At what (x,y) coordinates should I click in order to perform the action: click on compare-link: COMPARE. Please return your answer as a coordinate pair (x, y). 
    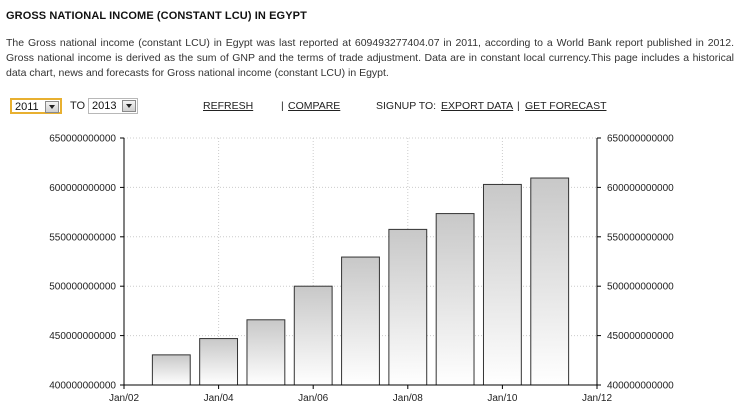
    Looking at the image, I should click on (314, 106).